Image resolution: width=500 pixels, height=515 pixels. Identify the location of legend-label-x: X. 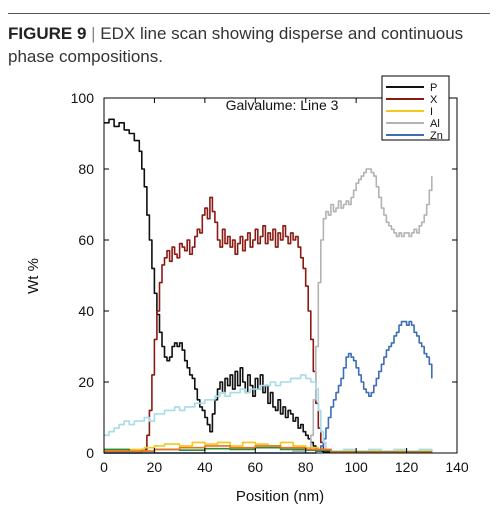
(434, 100).